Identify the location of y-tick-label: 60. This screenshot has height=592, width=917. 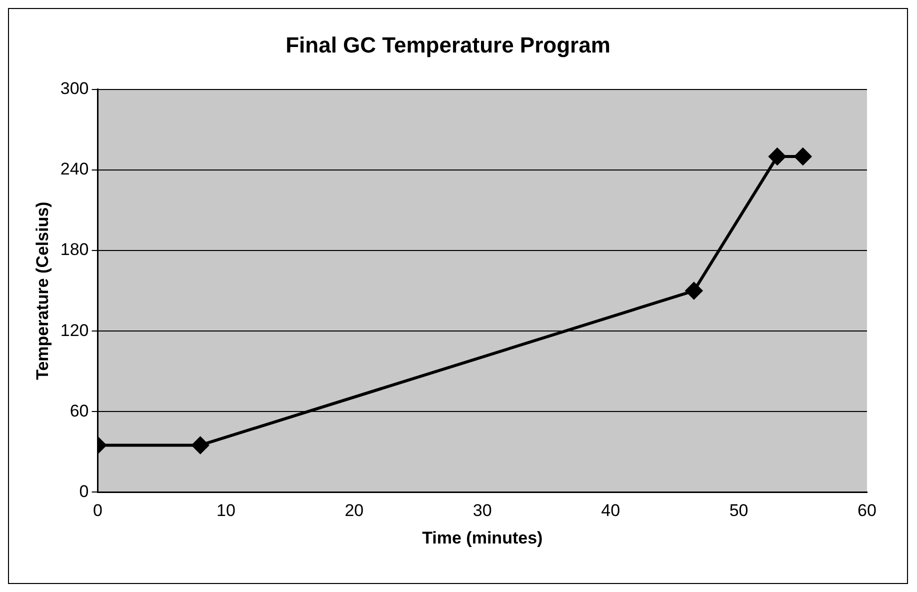
(79, 410).